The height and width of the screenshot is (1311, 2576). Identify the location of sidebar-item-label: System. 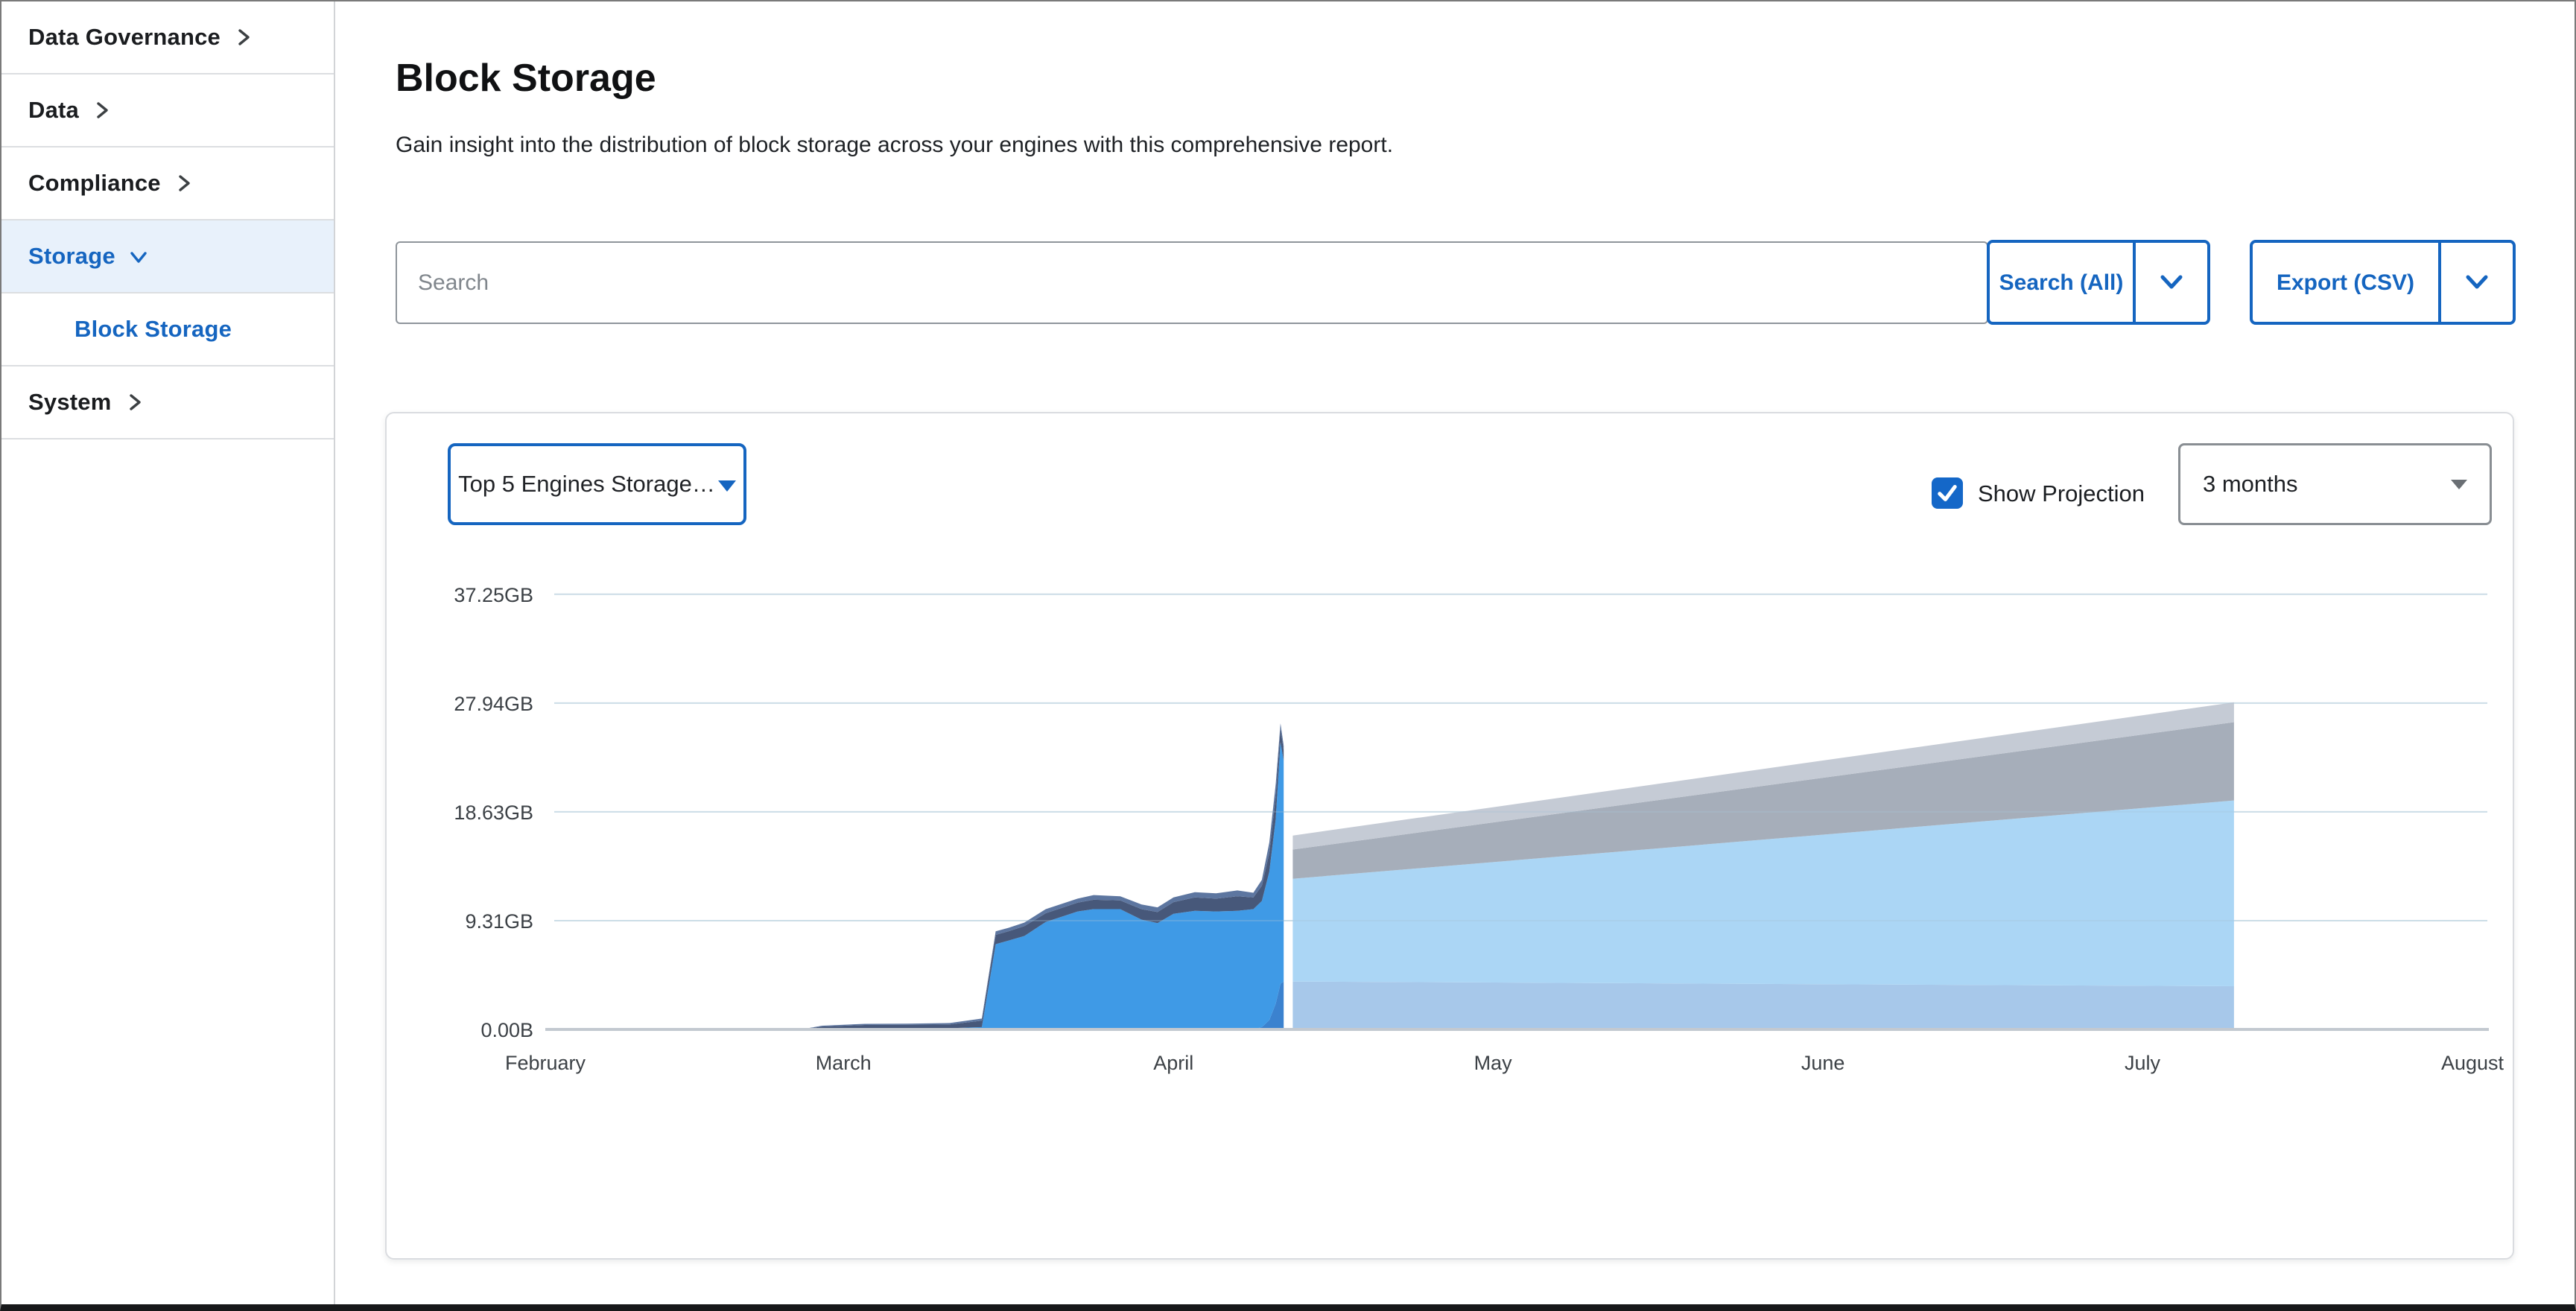
(70, 402).